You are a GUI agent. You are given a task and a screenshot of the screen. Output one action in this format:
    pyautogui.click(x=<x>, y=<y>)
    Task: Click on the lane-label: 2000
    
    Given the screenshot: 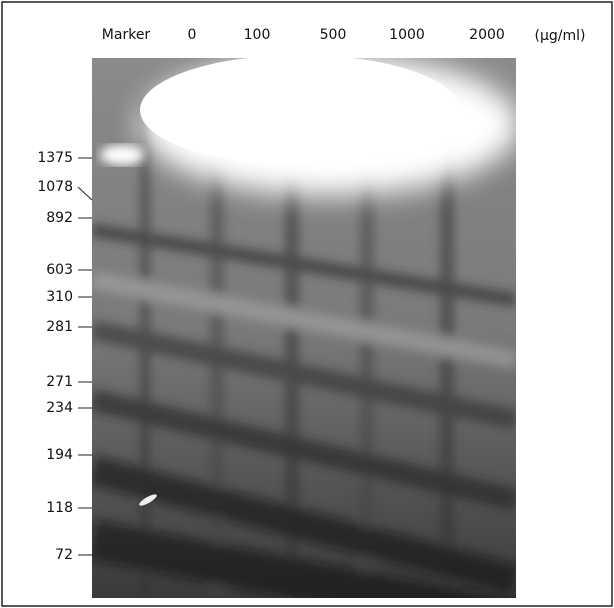 What is the action you would take?
    pyautogui.click(x=487, y=35)
    